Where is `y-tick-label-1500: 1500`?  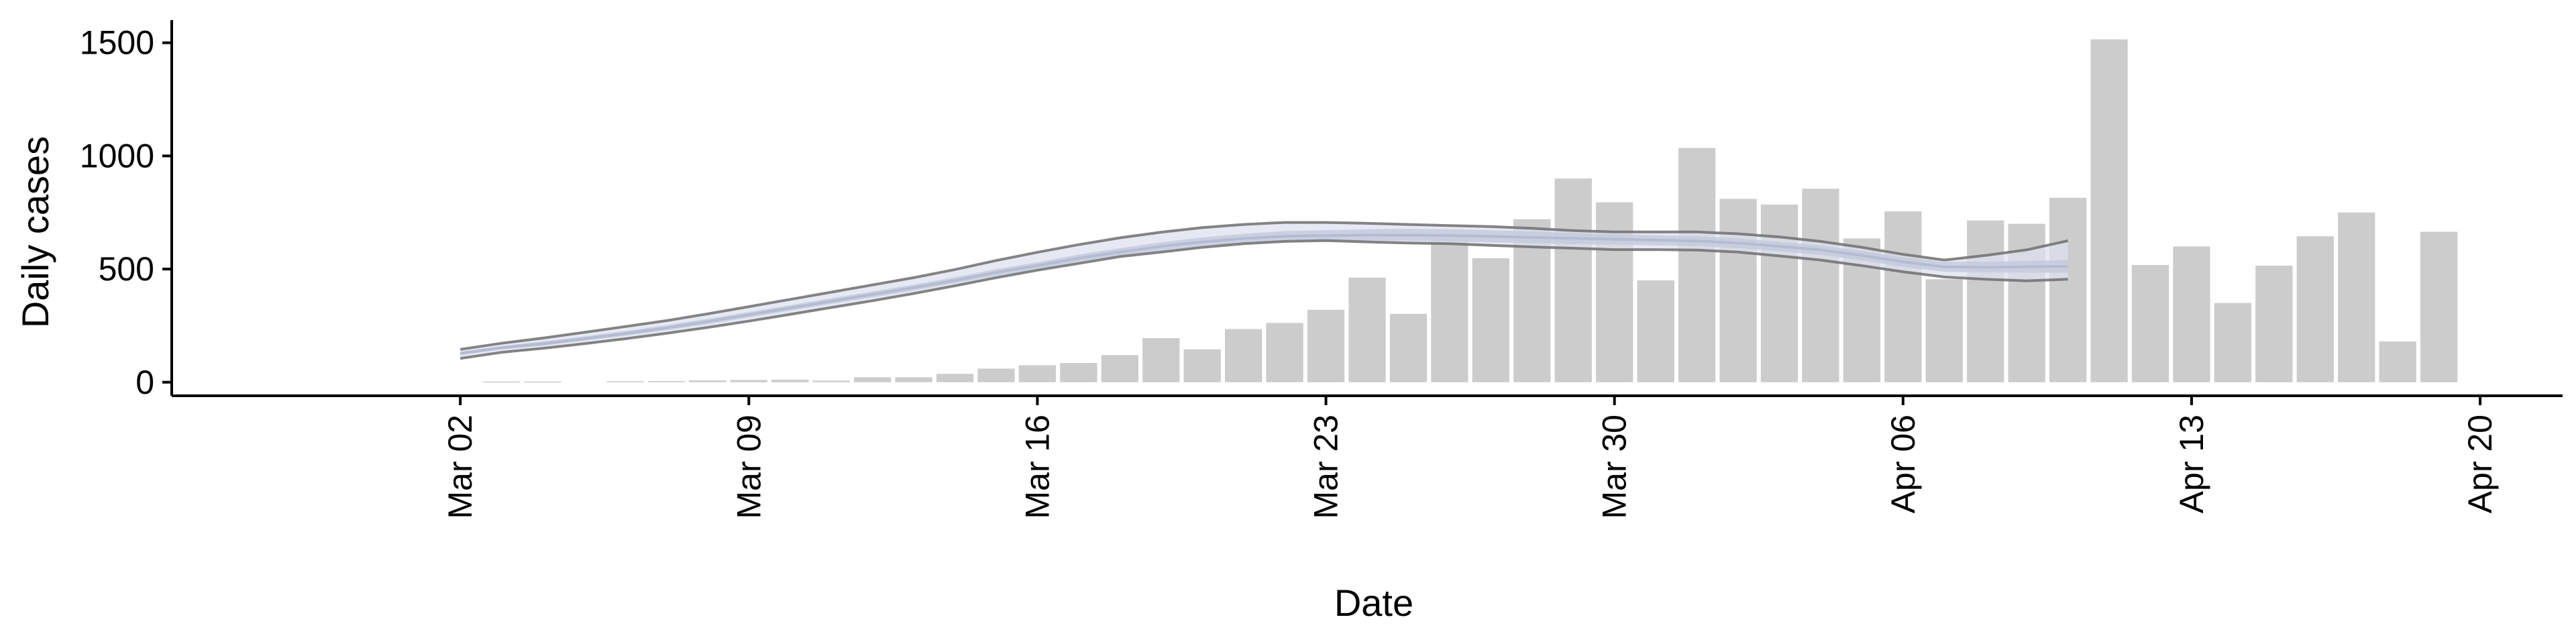 y-tick-label-1500: 1500 is located at coordinates (117, 43).